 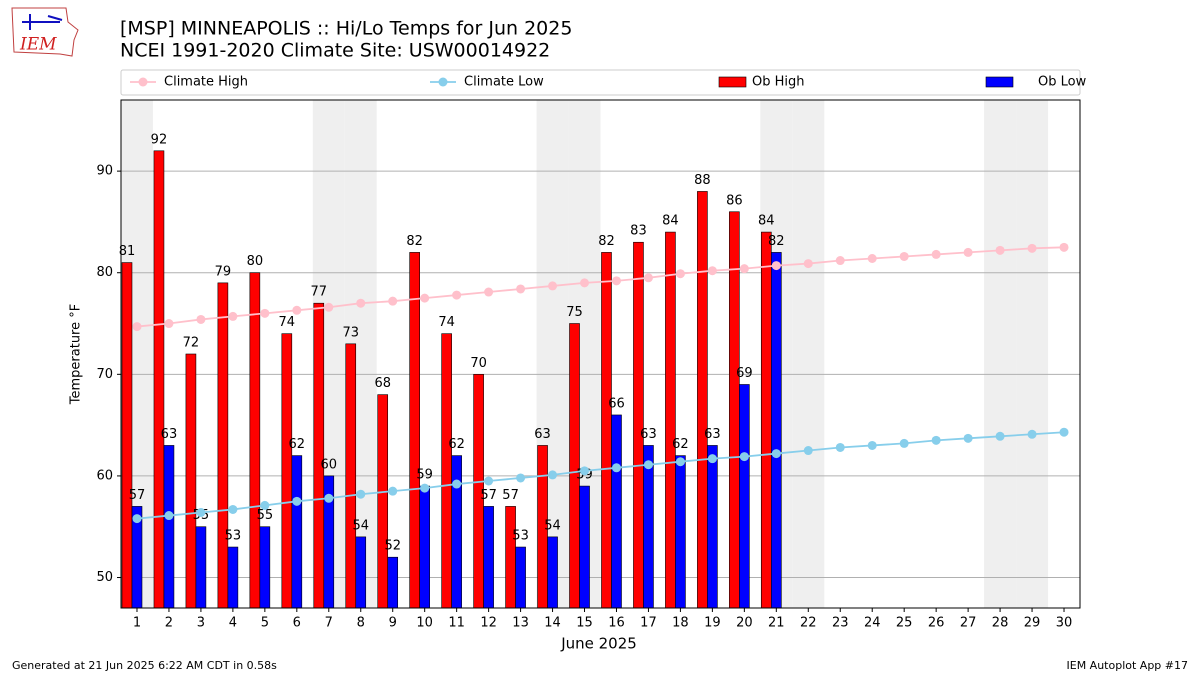 What do you see at coordinates (504, 82) in the screenshot?
I see `legend-label: Climate Low` at bounding box center [504, 82].